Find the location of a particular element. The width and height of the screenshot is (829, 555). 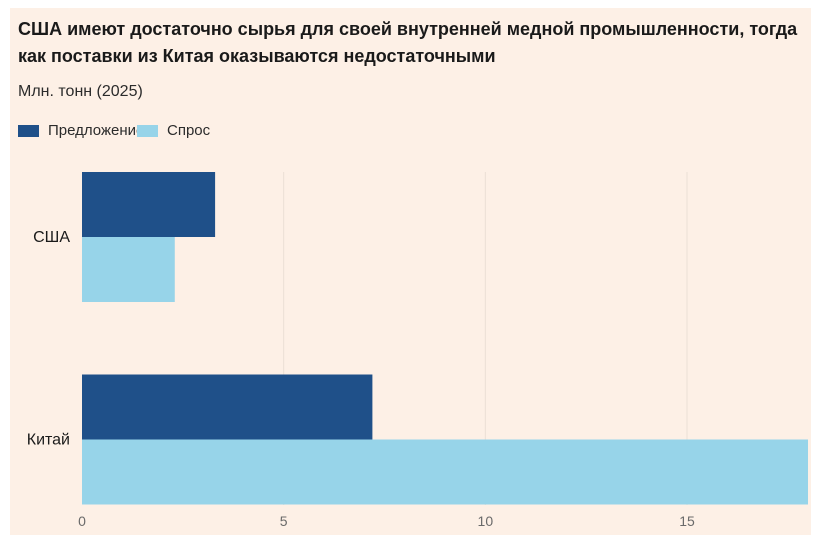

legend-swatch-demand is located at coordinates (147, 131).